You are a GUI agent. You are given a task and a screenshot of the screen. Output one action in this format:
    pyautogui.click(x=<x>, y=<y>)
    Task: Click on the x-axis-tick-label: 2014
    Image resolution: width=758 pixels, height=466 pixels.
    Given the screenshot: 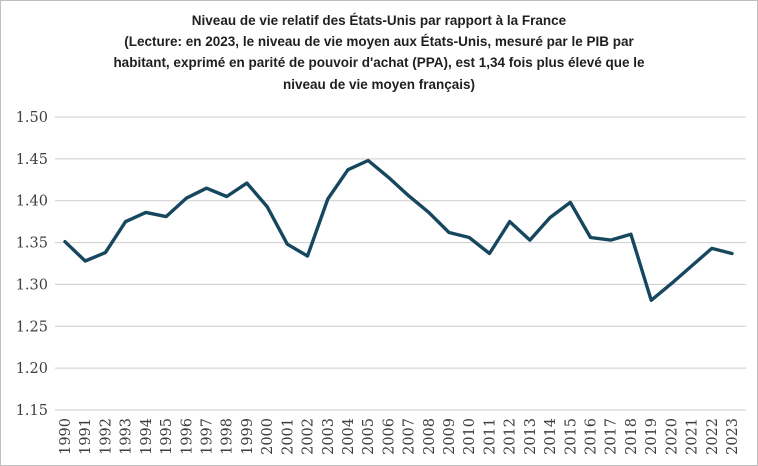 What is the action you would take?
    pyautogui.click(x=551, y=436)
    